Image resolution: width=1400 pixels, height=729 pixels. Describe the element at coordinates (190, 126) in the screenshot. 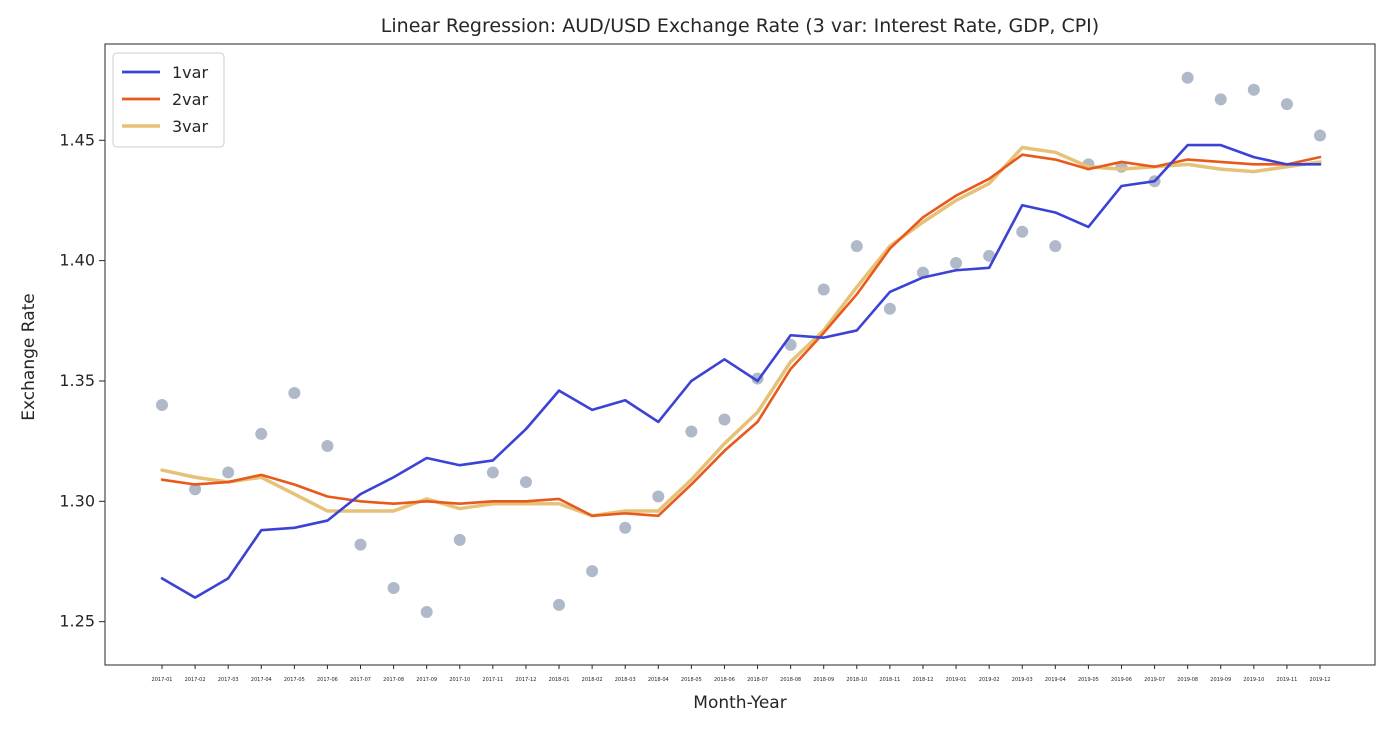

I see `legend-label-3var: 3var` at that location.